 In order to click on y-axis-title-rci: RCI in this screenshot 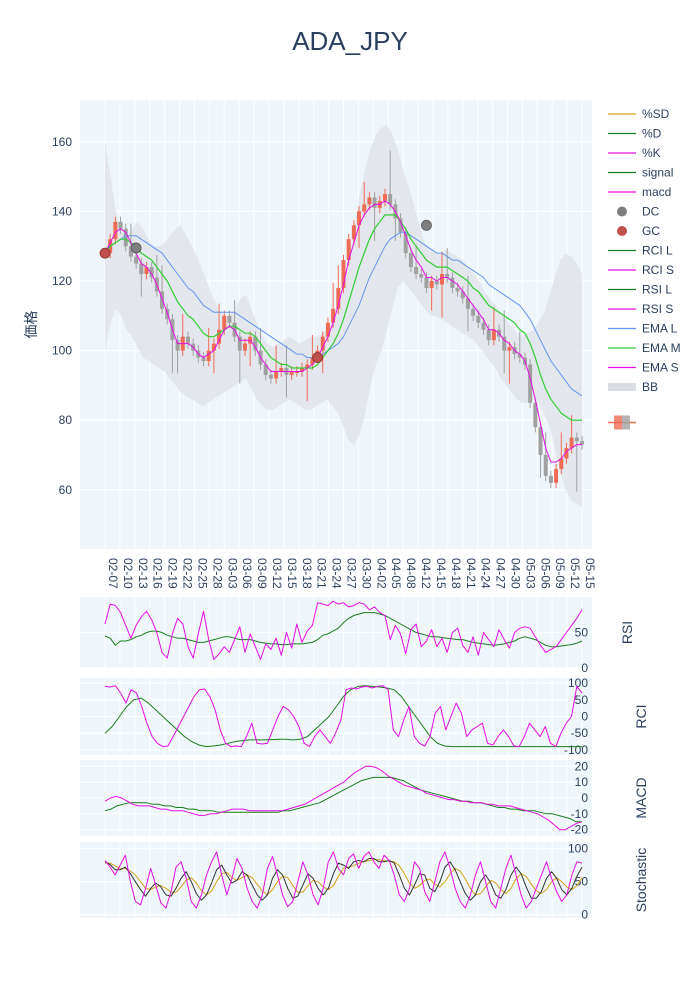, I will do `click(641, 716)`.